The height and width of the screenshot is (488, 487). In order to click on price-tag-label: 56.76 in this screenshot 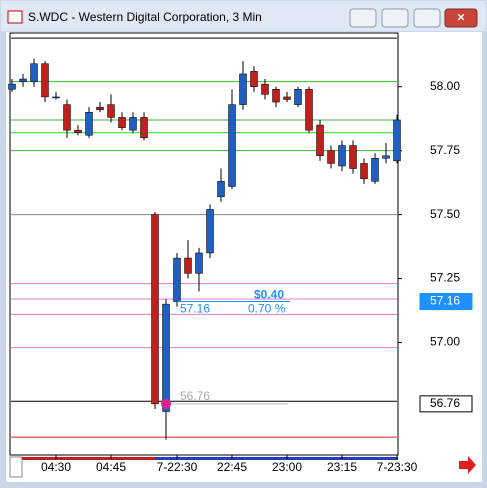, I will do `click(445, 403)`.